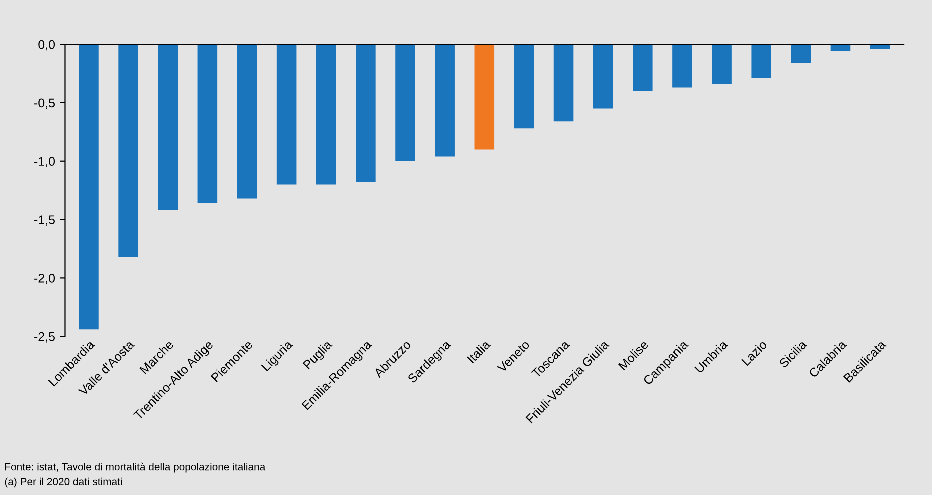 This screenshot has height=495, width=932. Describe the element at coordinates (44, 104) in the screenshot. I see `y-tick-label: -0,5` at that location.